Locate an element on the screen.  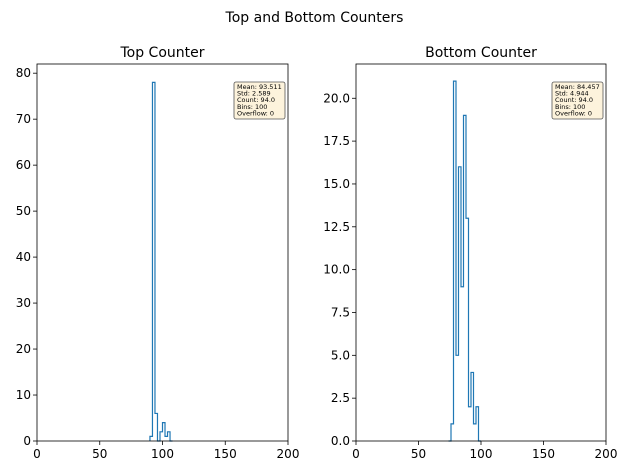
y-tick-label: 70 is located at coordinates (23, 119).